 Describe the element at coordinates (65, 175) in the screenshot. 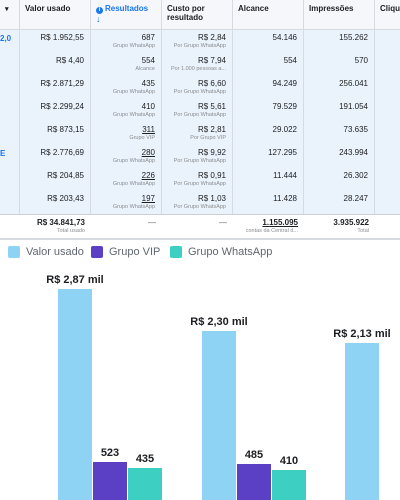

I see `cell-valor-value: R$ 204,85` at that location.